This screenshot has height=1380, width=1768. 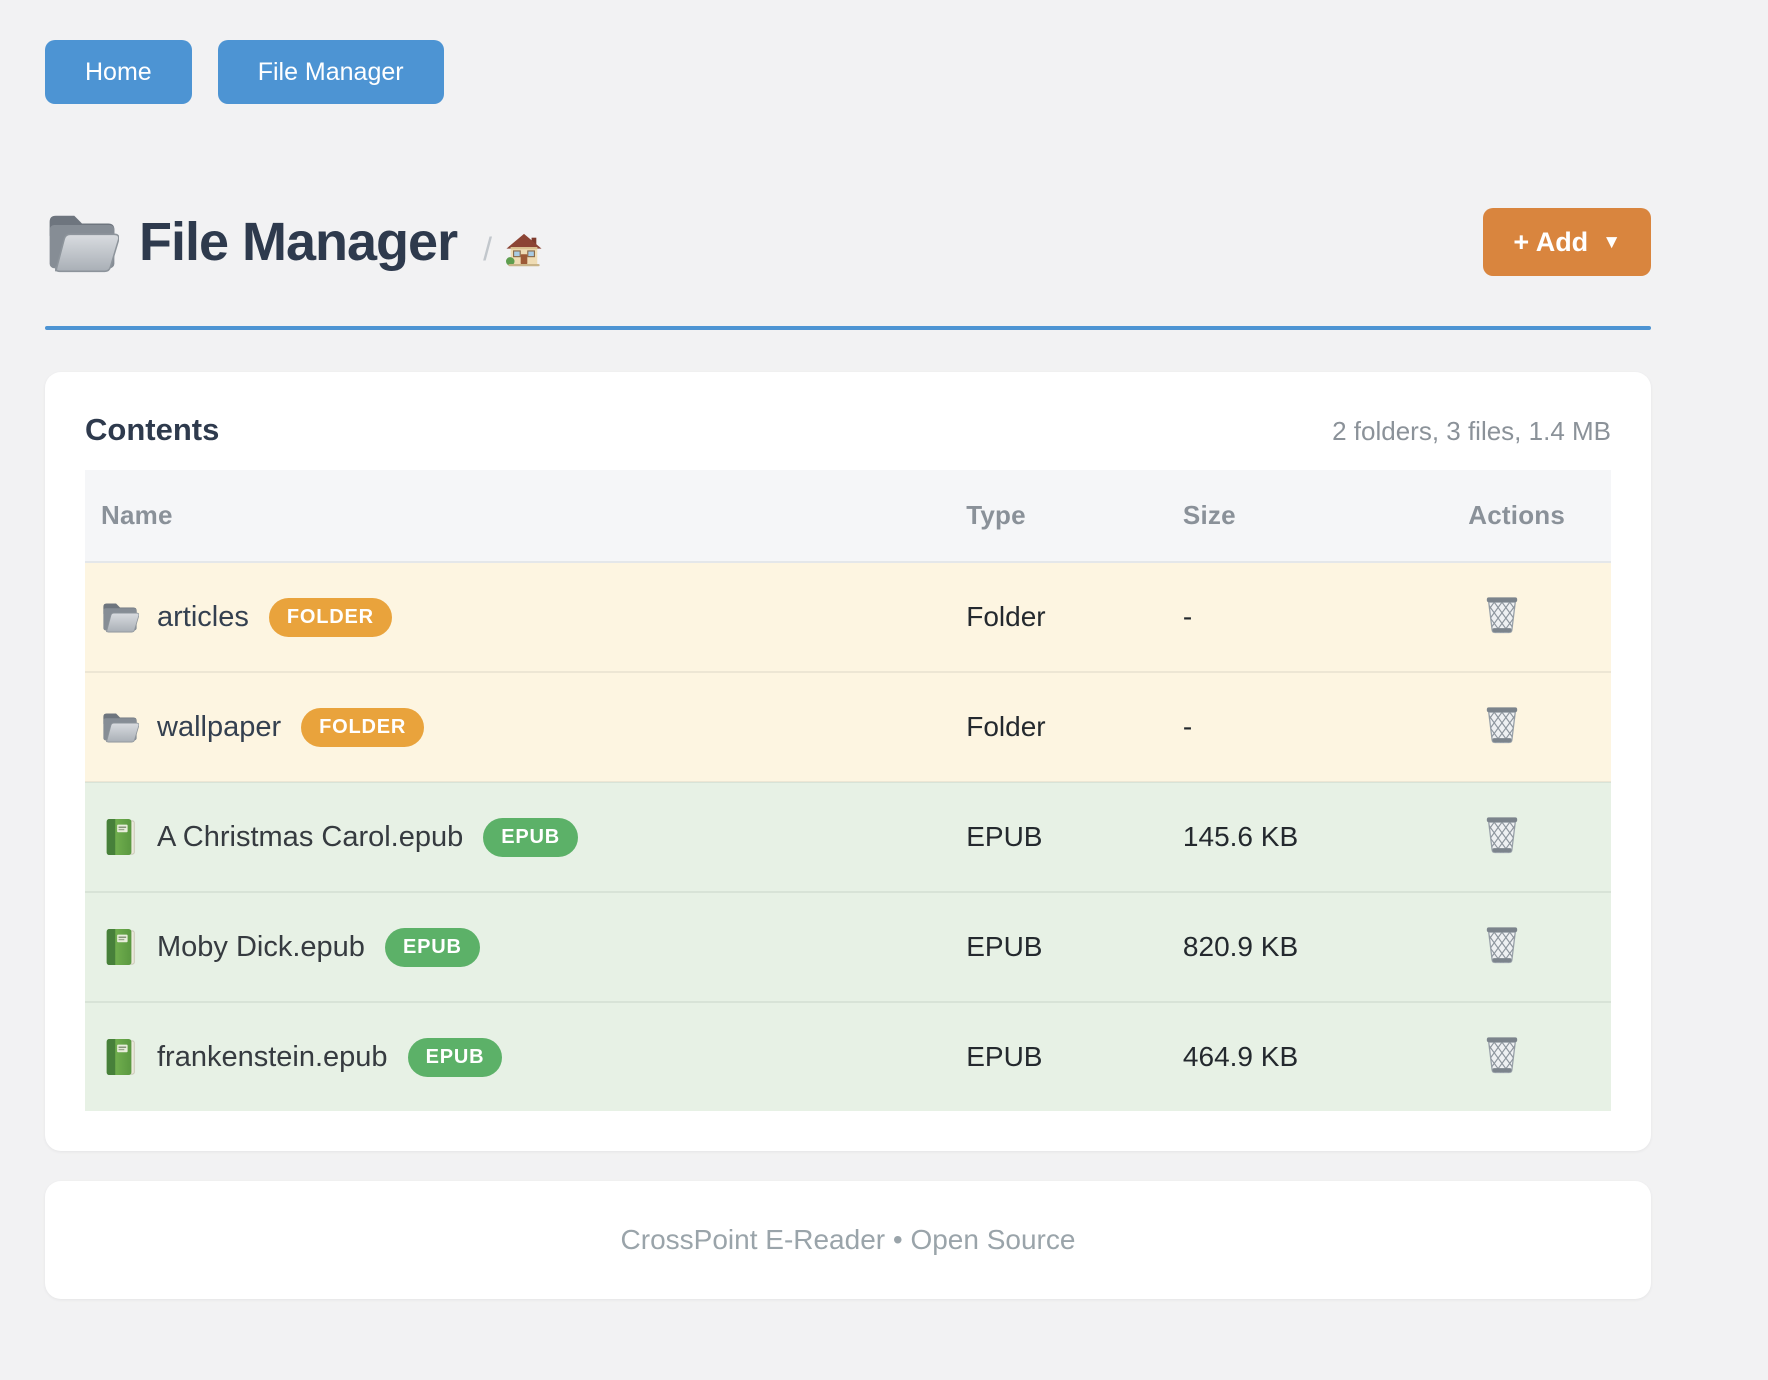 What do you see at coordinates (330, 72) in the screenshot?
I see `file-manager-button: File Manager` at bounding box center [330, 72].